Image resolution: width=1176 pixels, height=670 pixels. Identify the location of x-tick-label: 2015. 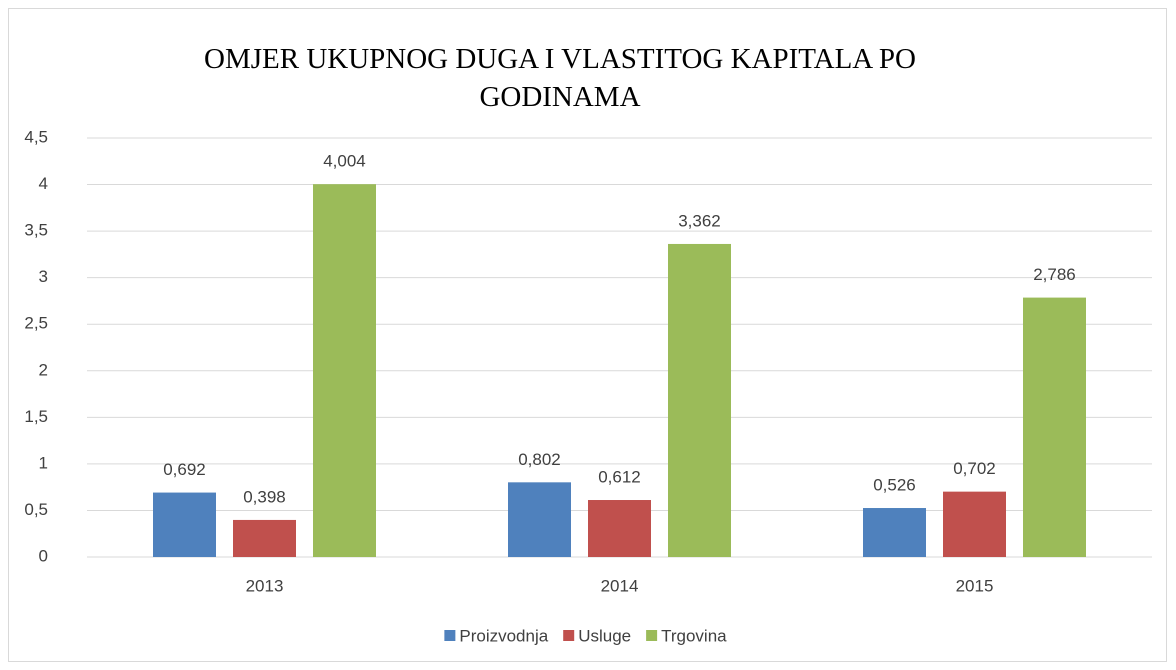
(975, 585).